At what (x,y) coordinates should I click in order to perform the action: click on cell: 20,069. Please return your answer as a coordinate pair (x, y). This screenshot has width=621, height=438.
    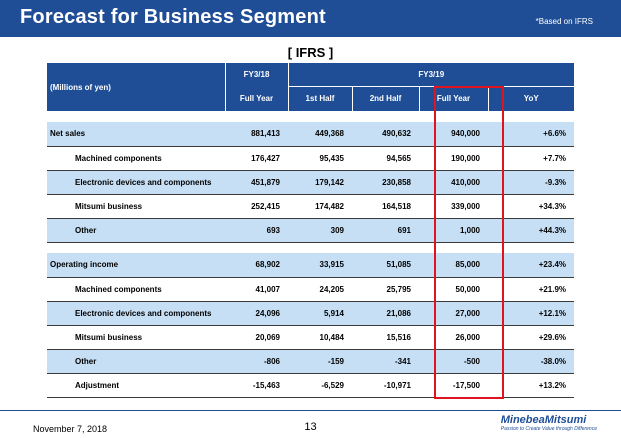
    Looking at the image, I should click on (256, 337).